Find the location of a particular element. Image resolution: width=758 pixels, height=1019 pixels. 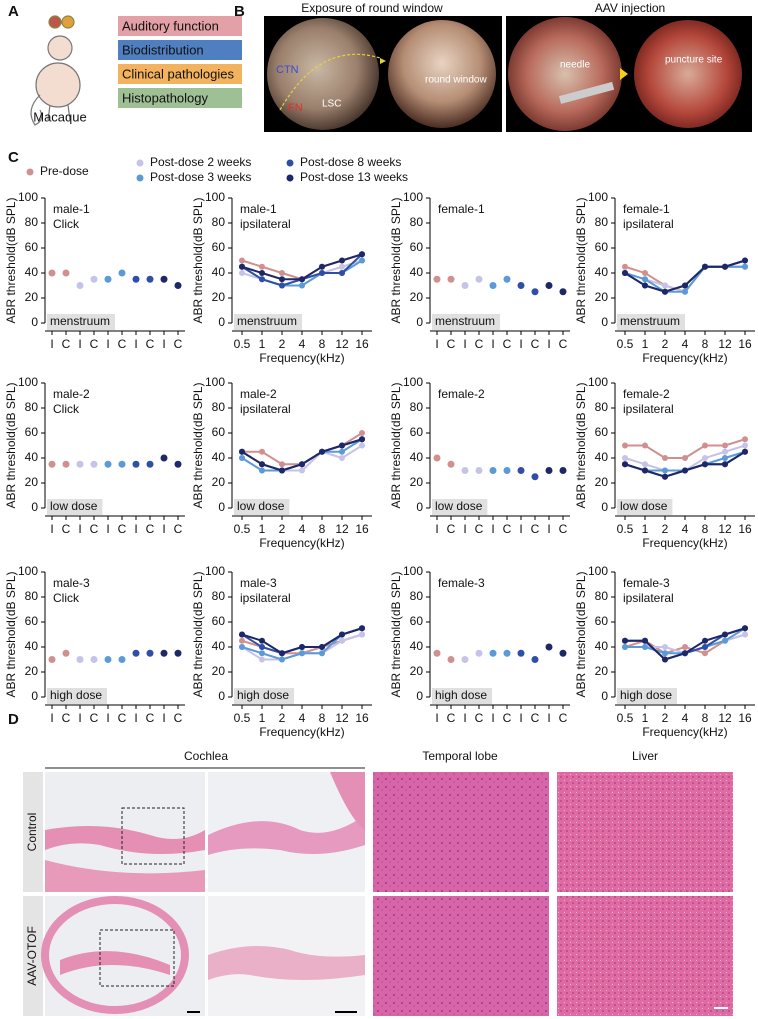

annotation: needle is located at coordinates (575, 65).